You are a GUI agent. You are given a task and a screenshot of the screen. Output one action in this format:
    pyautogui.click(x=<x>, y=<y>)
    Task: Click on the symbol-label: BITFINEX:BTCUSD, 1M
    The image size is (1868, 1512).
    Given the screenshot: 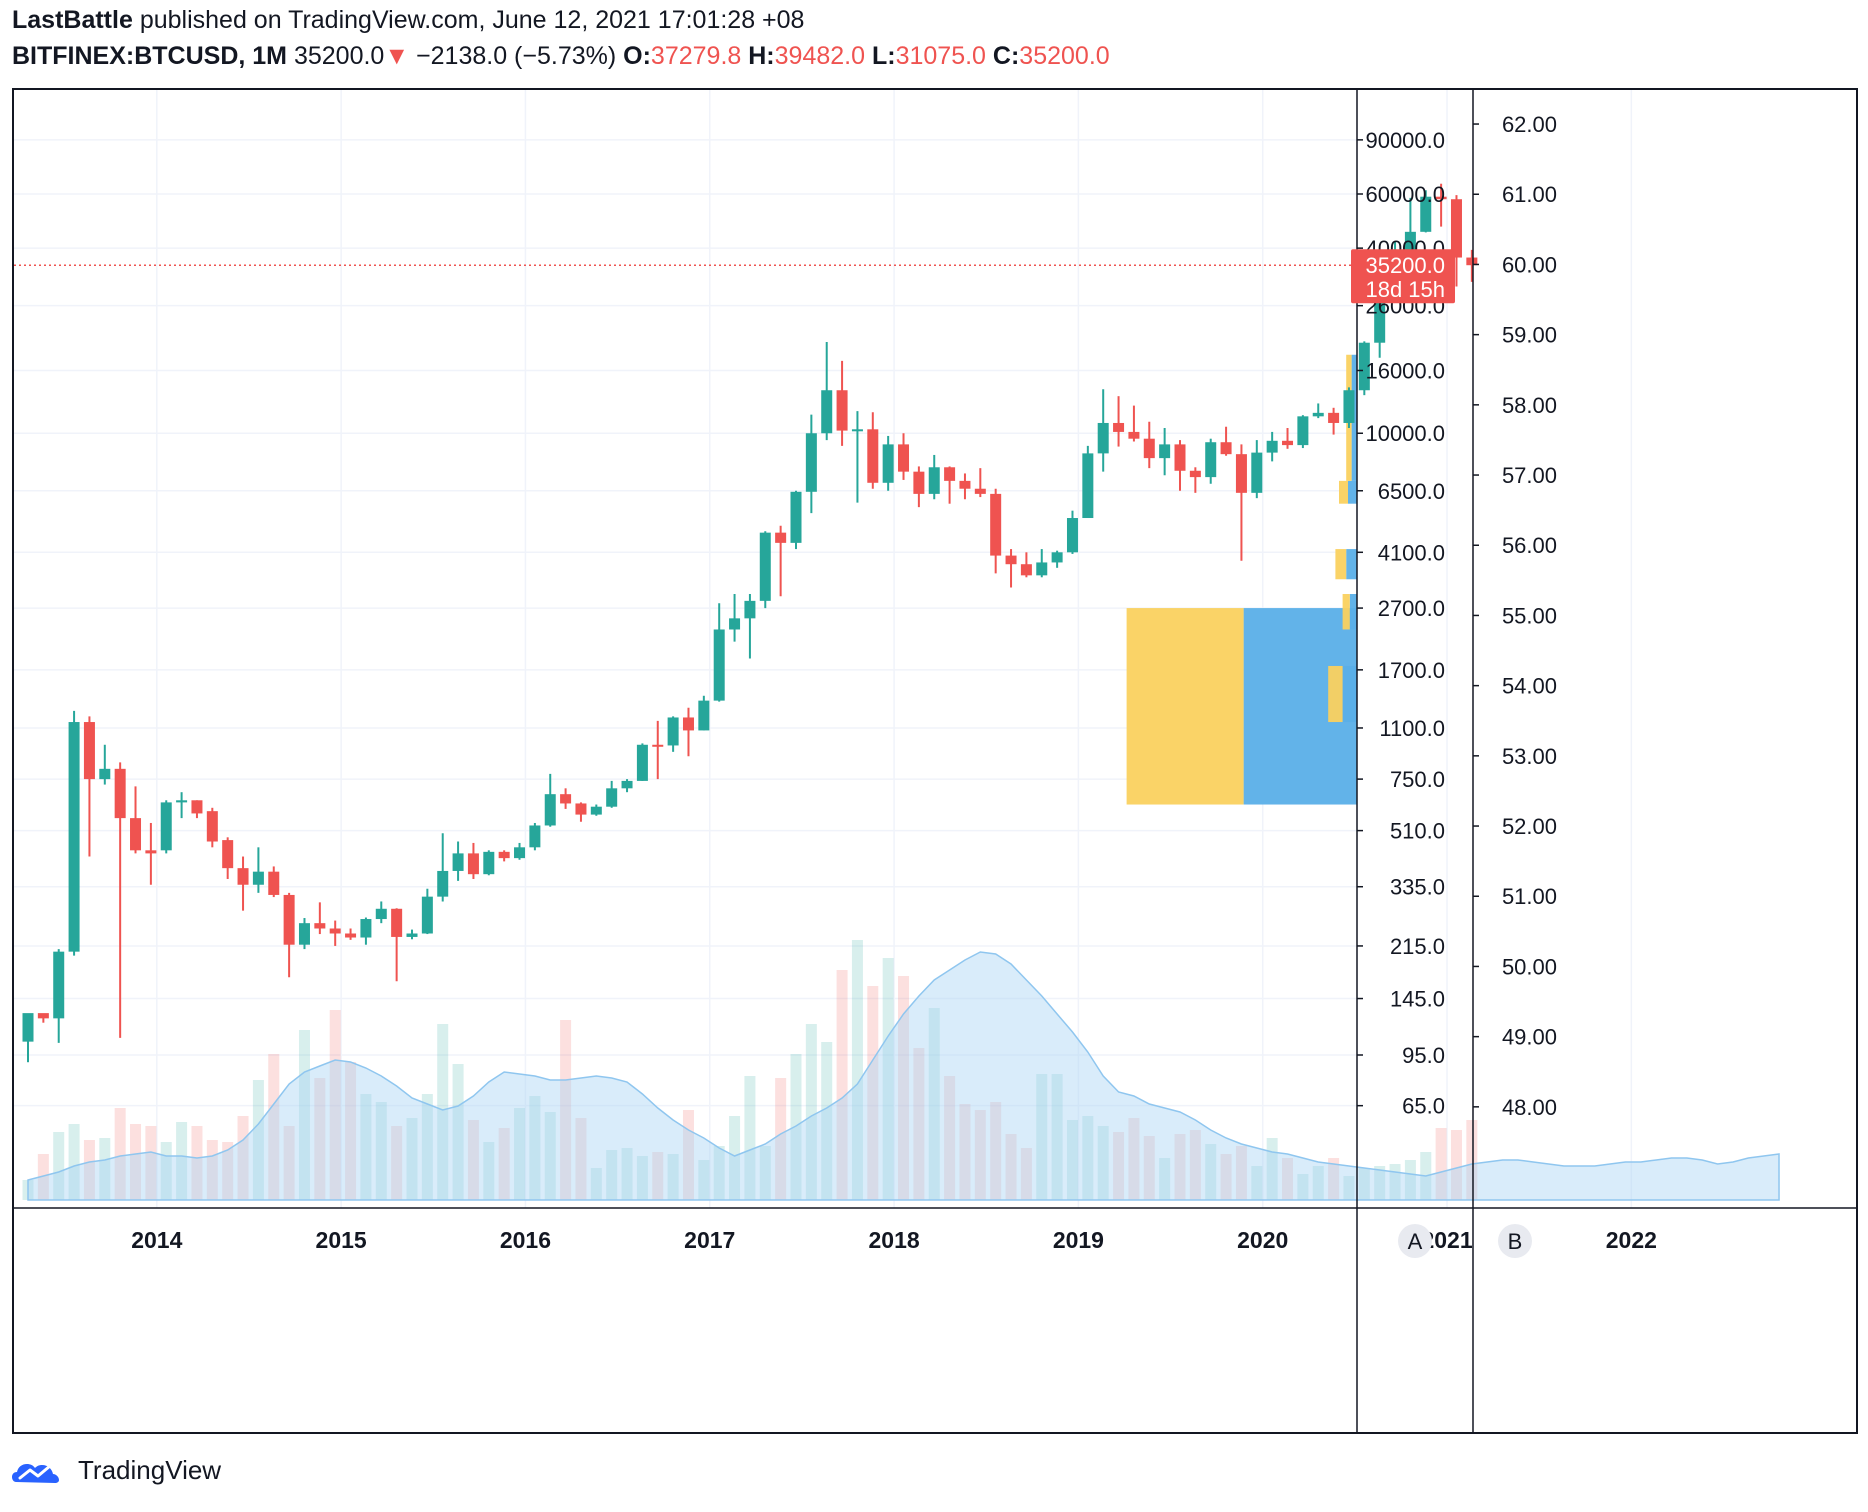 What is the action you would take?
    pyautogui.click(x=149, y=56)
    